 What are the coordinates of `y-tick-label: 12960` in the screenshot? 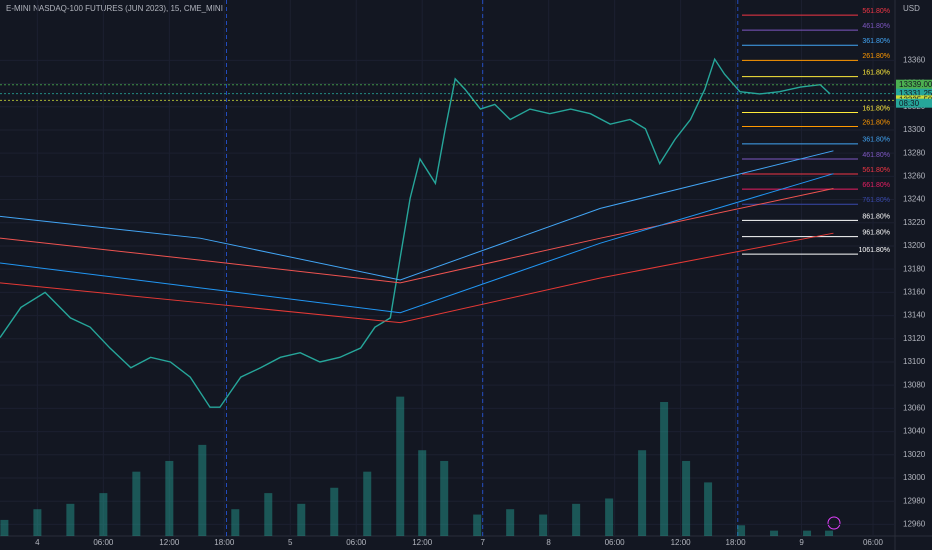 It's located at (914, 524).